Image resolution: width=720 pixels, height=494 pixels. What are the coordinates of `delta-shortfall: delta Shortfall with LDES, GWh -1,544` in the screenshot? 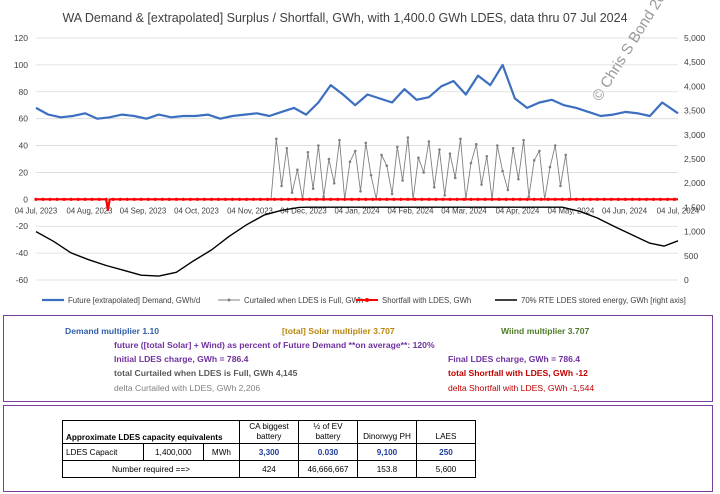 It's located at (521, 388).